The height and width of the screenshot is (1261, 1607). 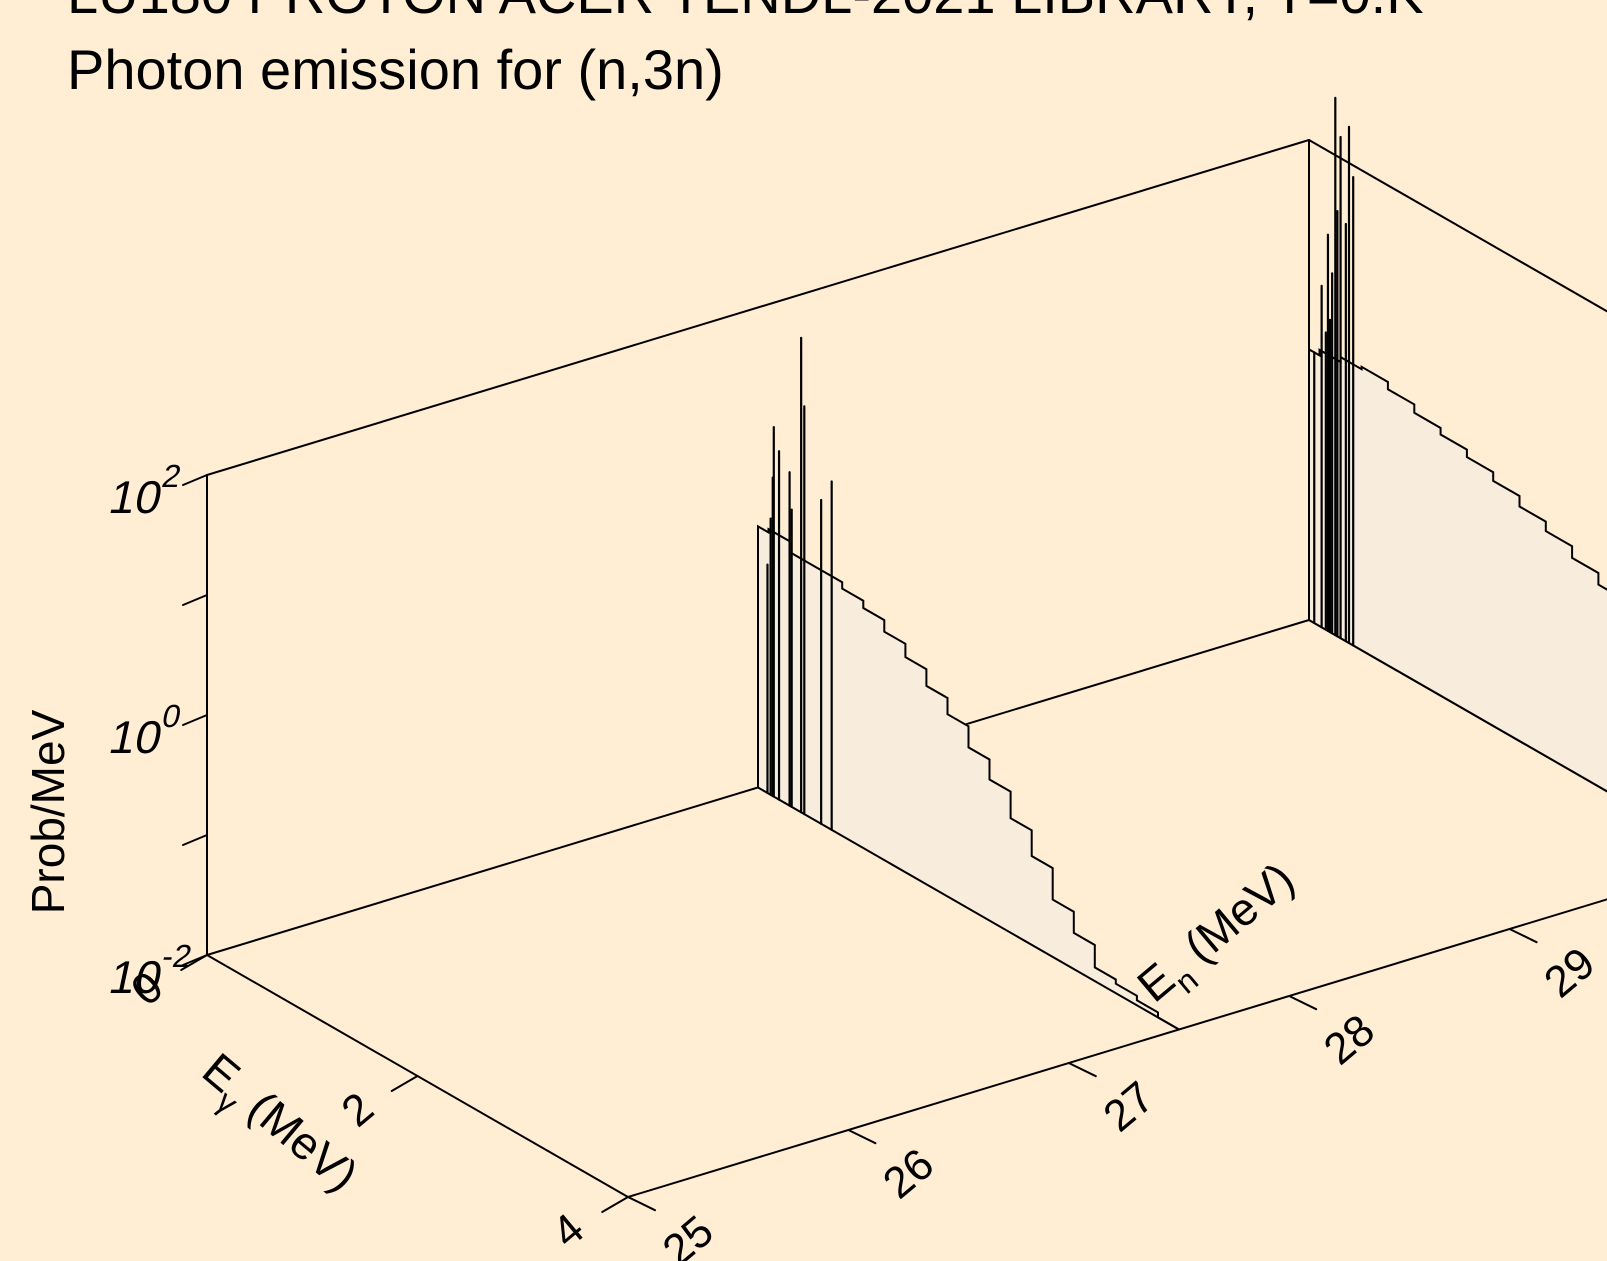 What do you see at coordinates (171, 476) in the screenshot?
I see `z-tick-exponent: 2` at bounding box center [171, 476].